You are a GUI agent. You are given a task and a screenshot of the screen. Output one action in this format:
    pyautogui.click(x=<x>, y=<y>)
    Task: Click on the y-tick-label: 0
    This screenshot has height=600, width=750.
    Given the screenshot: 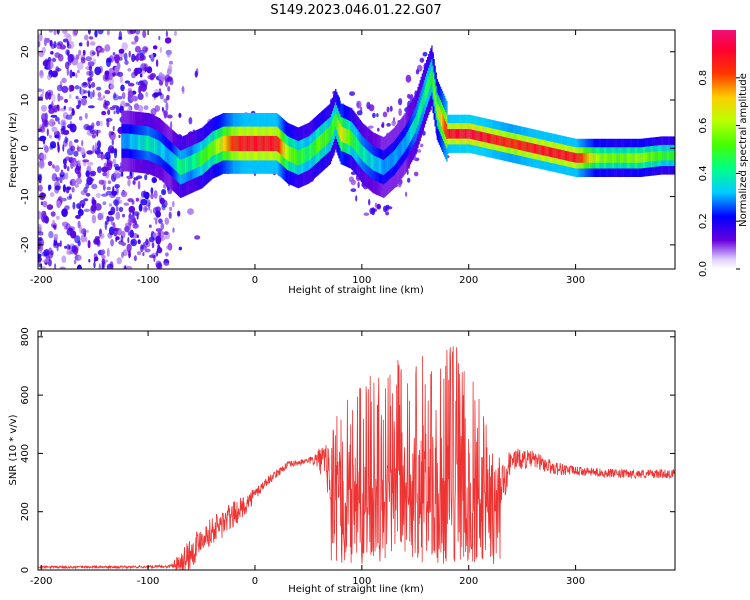 What is the action you would take?
    pyautogui.click(x=25, y=148)
    